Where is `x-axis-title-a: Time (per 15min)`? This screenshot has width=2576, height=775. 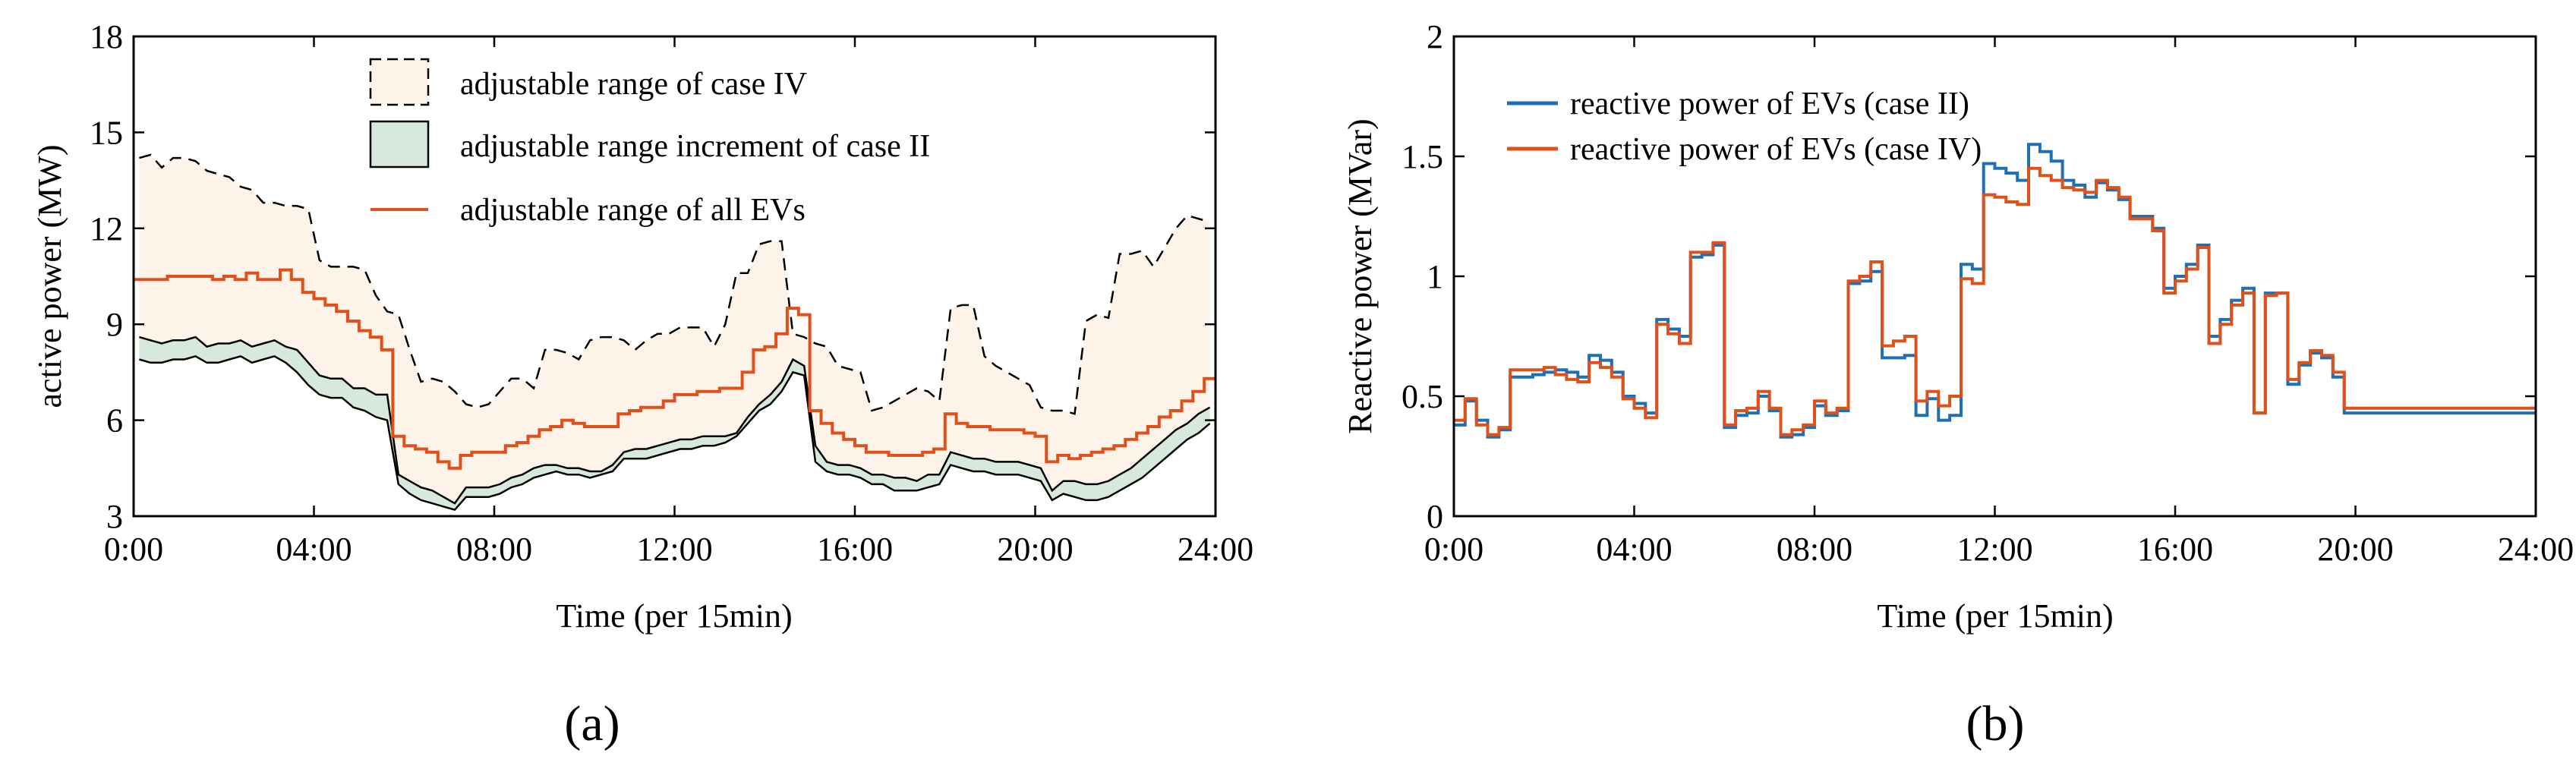 x-axis-title-a: Time (per 15min) is located at coordinates (674, 616).